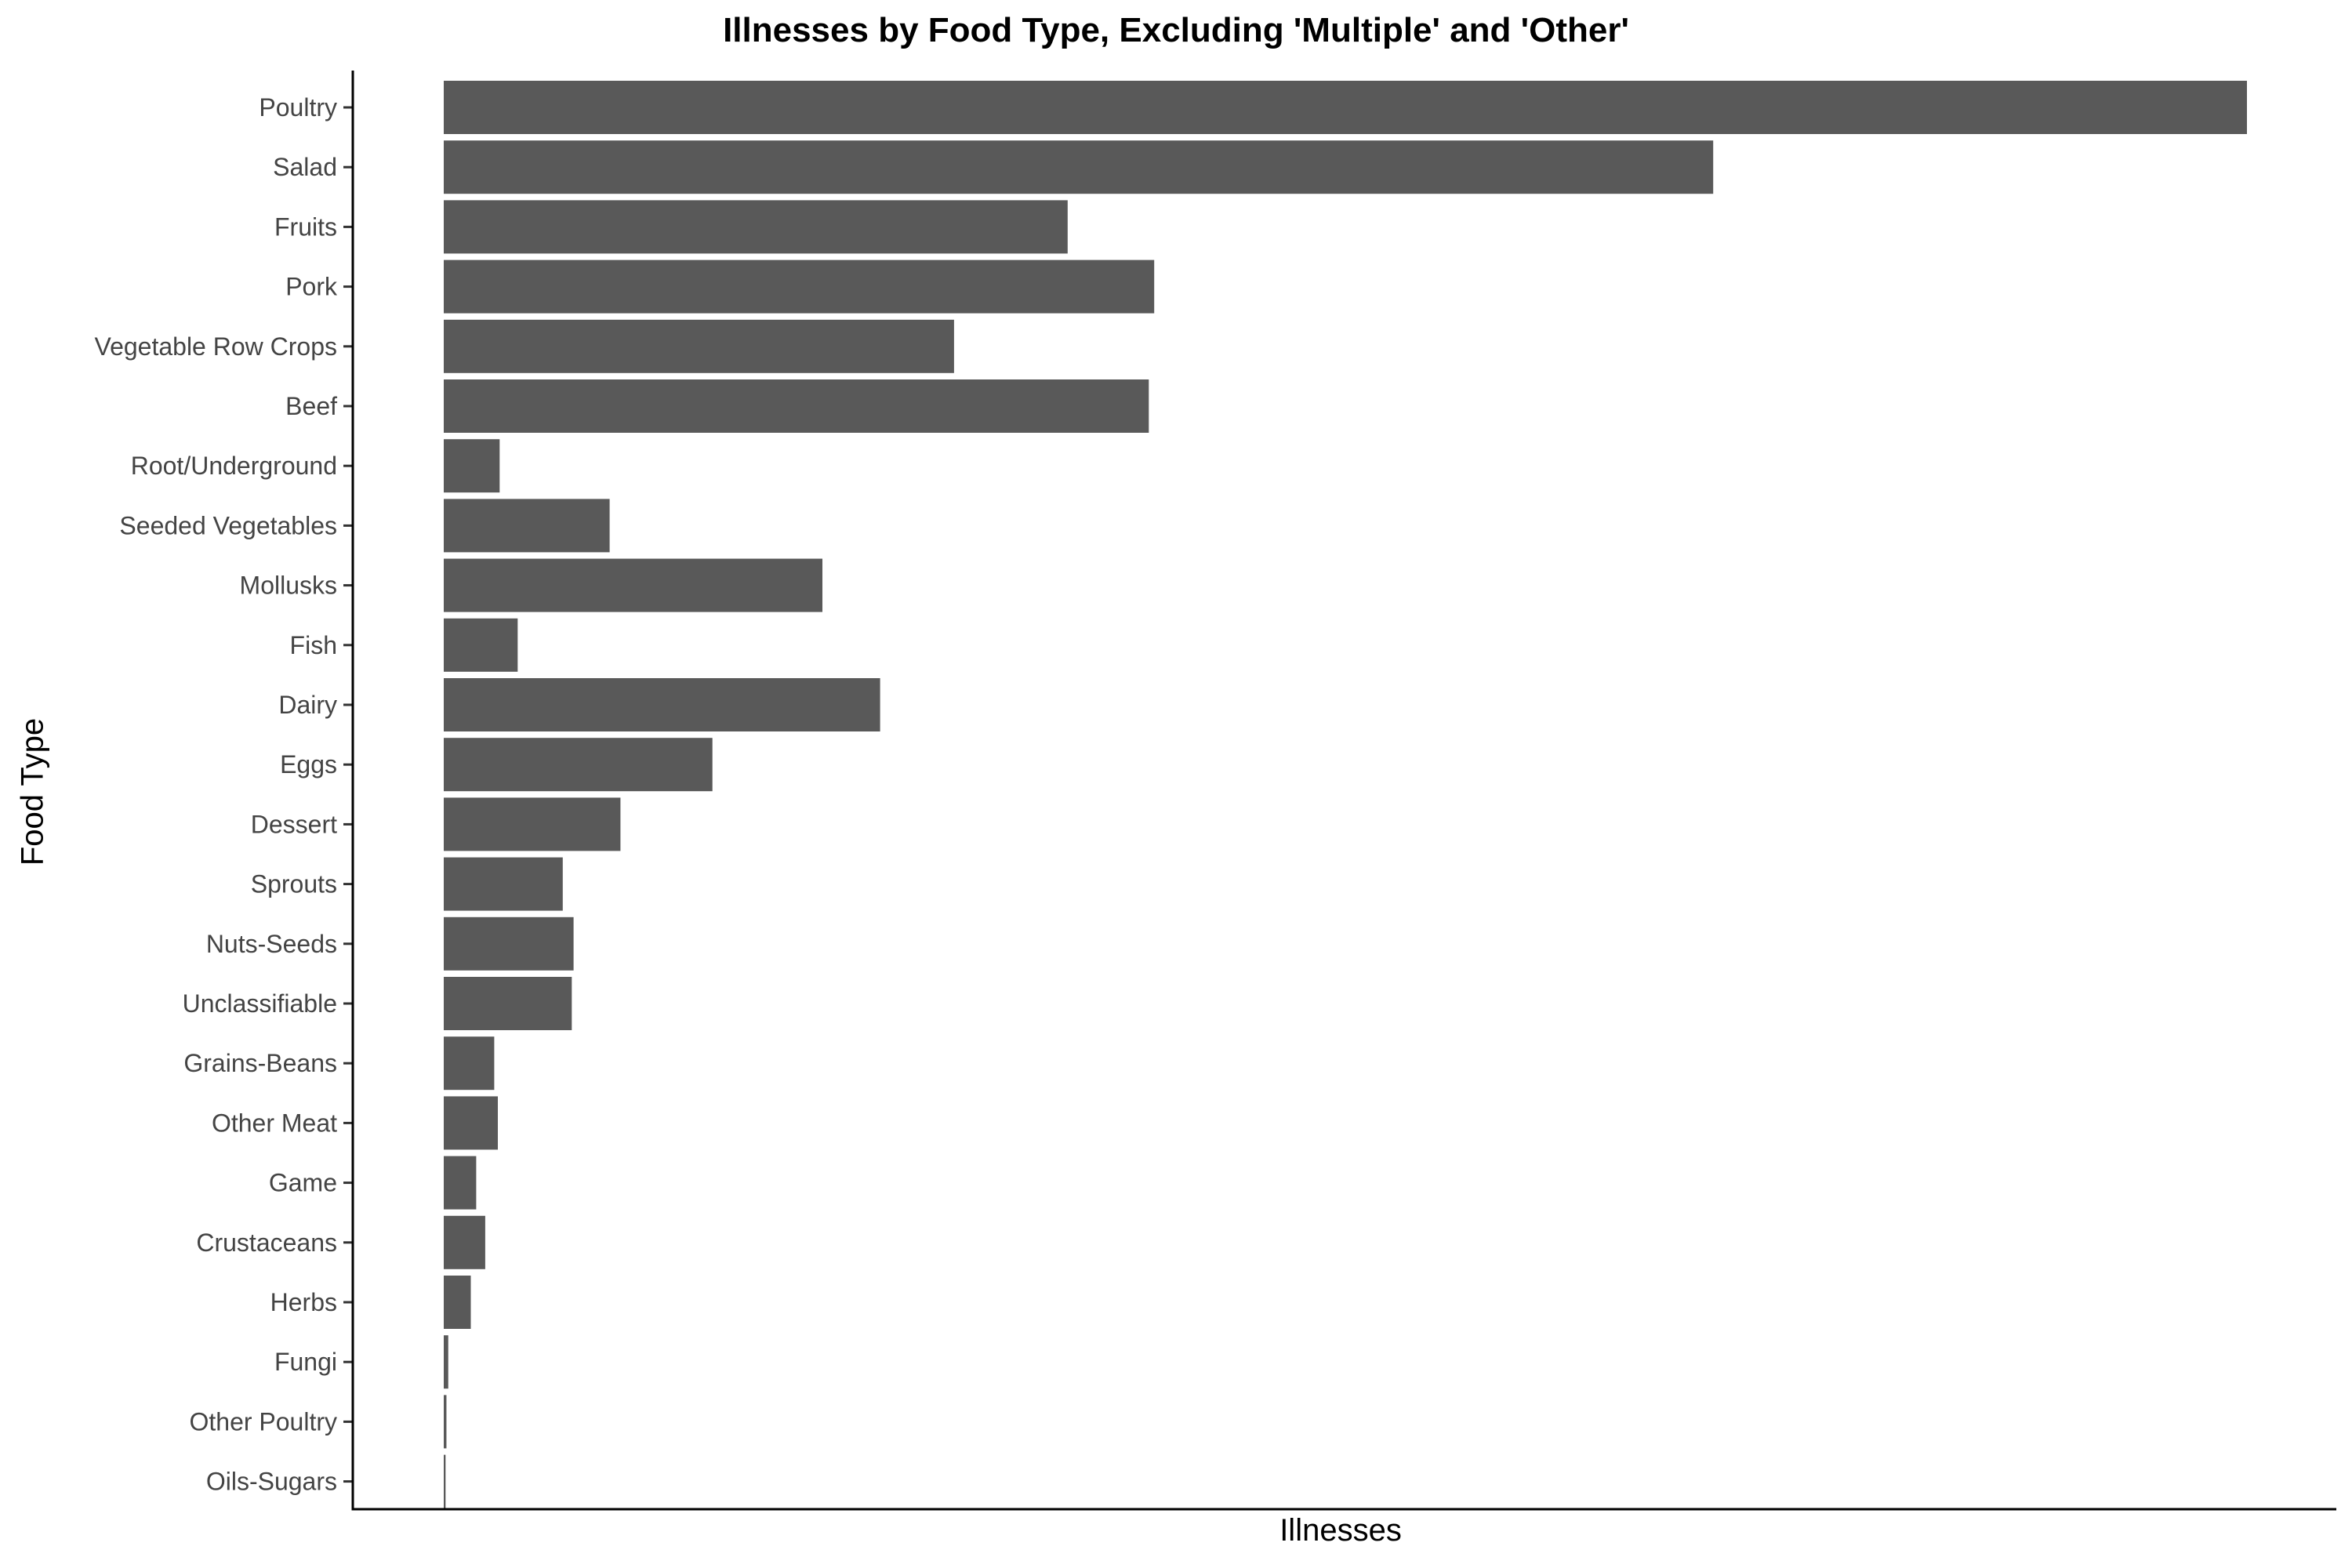 Image resolution: width=2352 pixels, height=1568 pixels. Describe the element at coordinates (274, 1123) in the screenshot. I see `y-tick-label-17: Other Meat` at that location.